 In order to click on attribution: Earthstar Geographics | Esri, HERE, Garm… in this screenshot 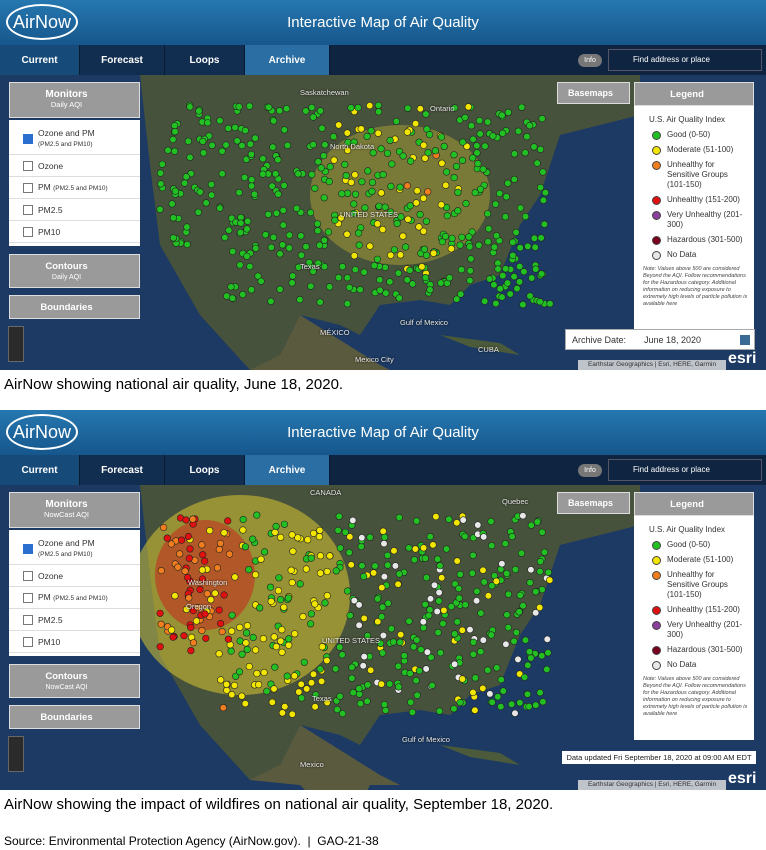, I will do `click(652, 785)`.